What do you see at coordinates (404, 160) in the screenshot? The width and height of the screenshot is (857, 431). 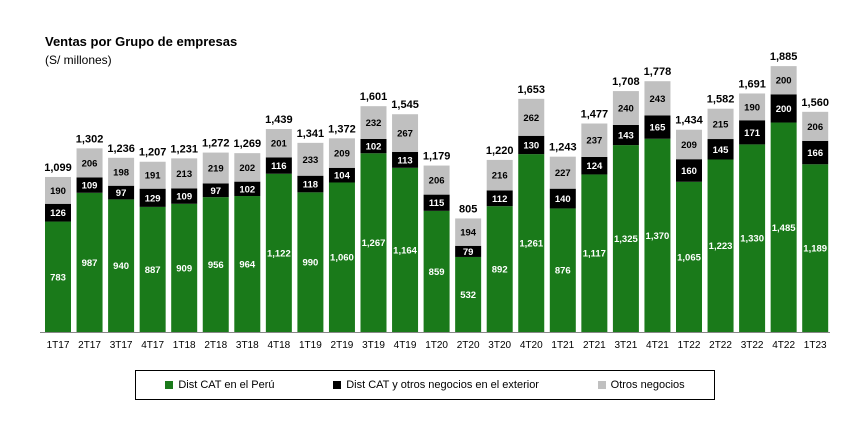 I see `segment-label: 113` at bounding box center [404, 160].